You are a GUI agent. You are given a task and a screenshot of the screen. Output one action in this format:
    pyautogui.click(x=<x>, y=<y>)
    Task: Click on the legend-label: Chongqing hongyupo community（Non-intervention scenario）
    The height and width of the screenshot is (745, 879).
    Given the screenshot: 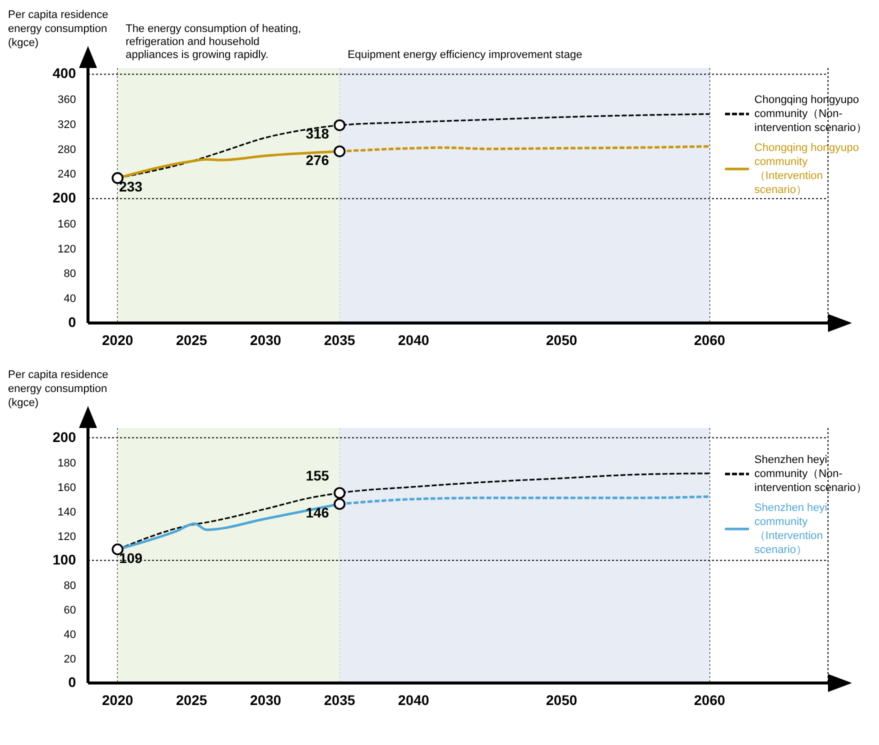 What is the action you would take?
    pyautogui.click(x=811, y=114)
    